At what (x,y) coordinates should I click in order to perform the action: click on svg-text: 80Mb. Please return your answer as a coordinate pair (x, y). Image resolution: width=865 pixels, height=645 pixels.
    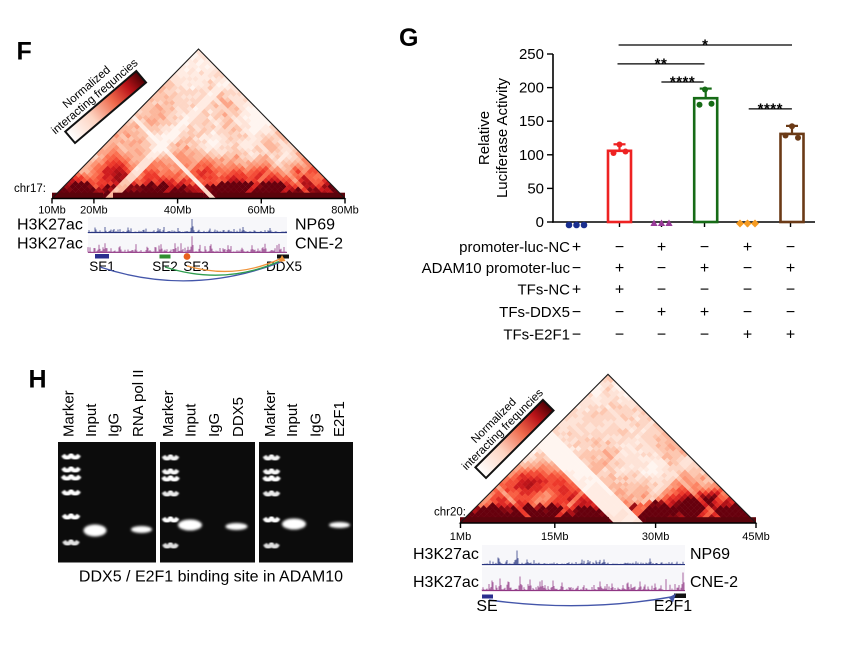
    Looking at the image, I should click on (345, 211).